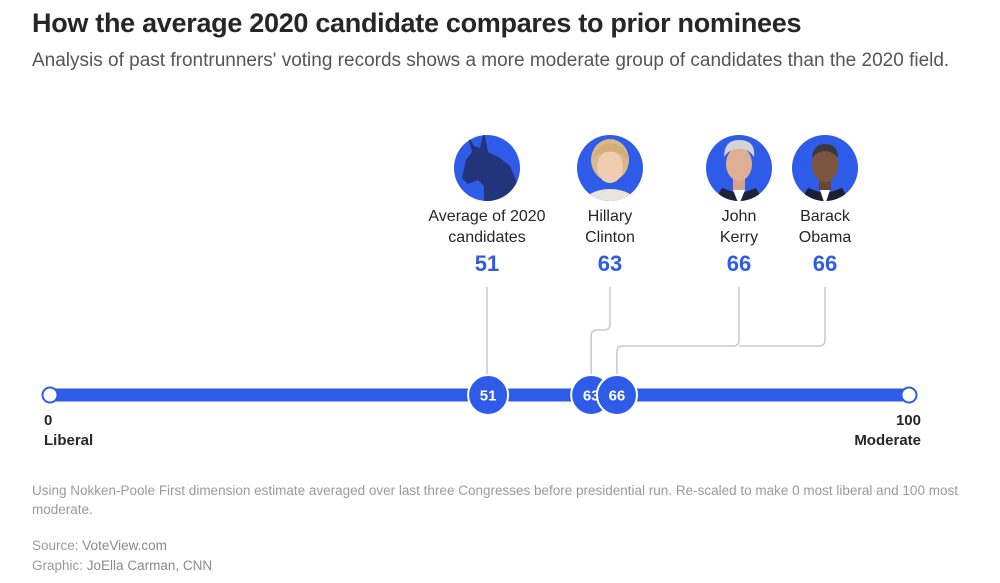 The width and height of the screenshot is (1000, 583). I want to click on axis-start-cap, so click(50, 395).